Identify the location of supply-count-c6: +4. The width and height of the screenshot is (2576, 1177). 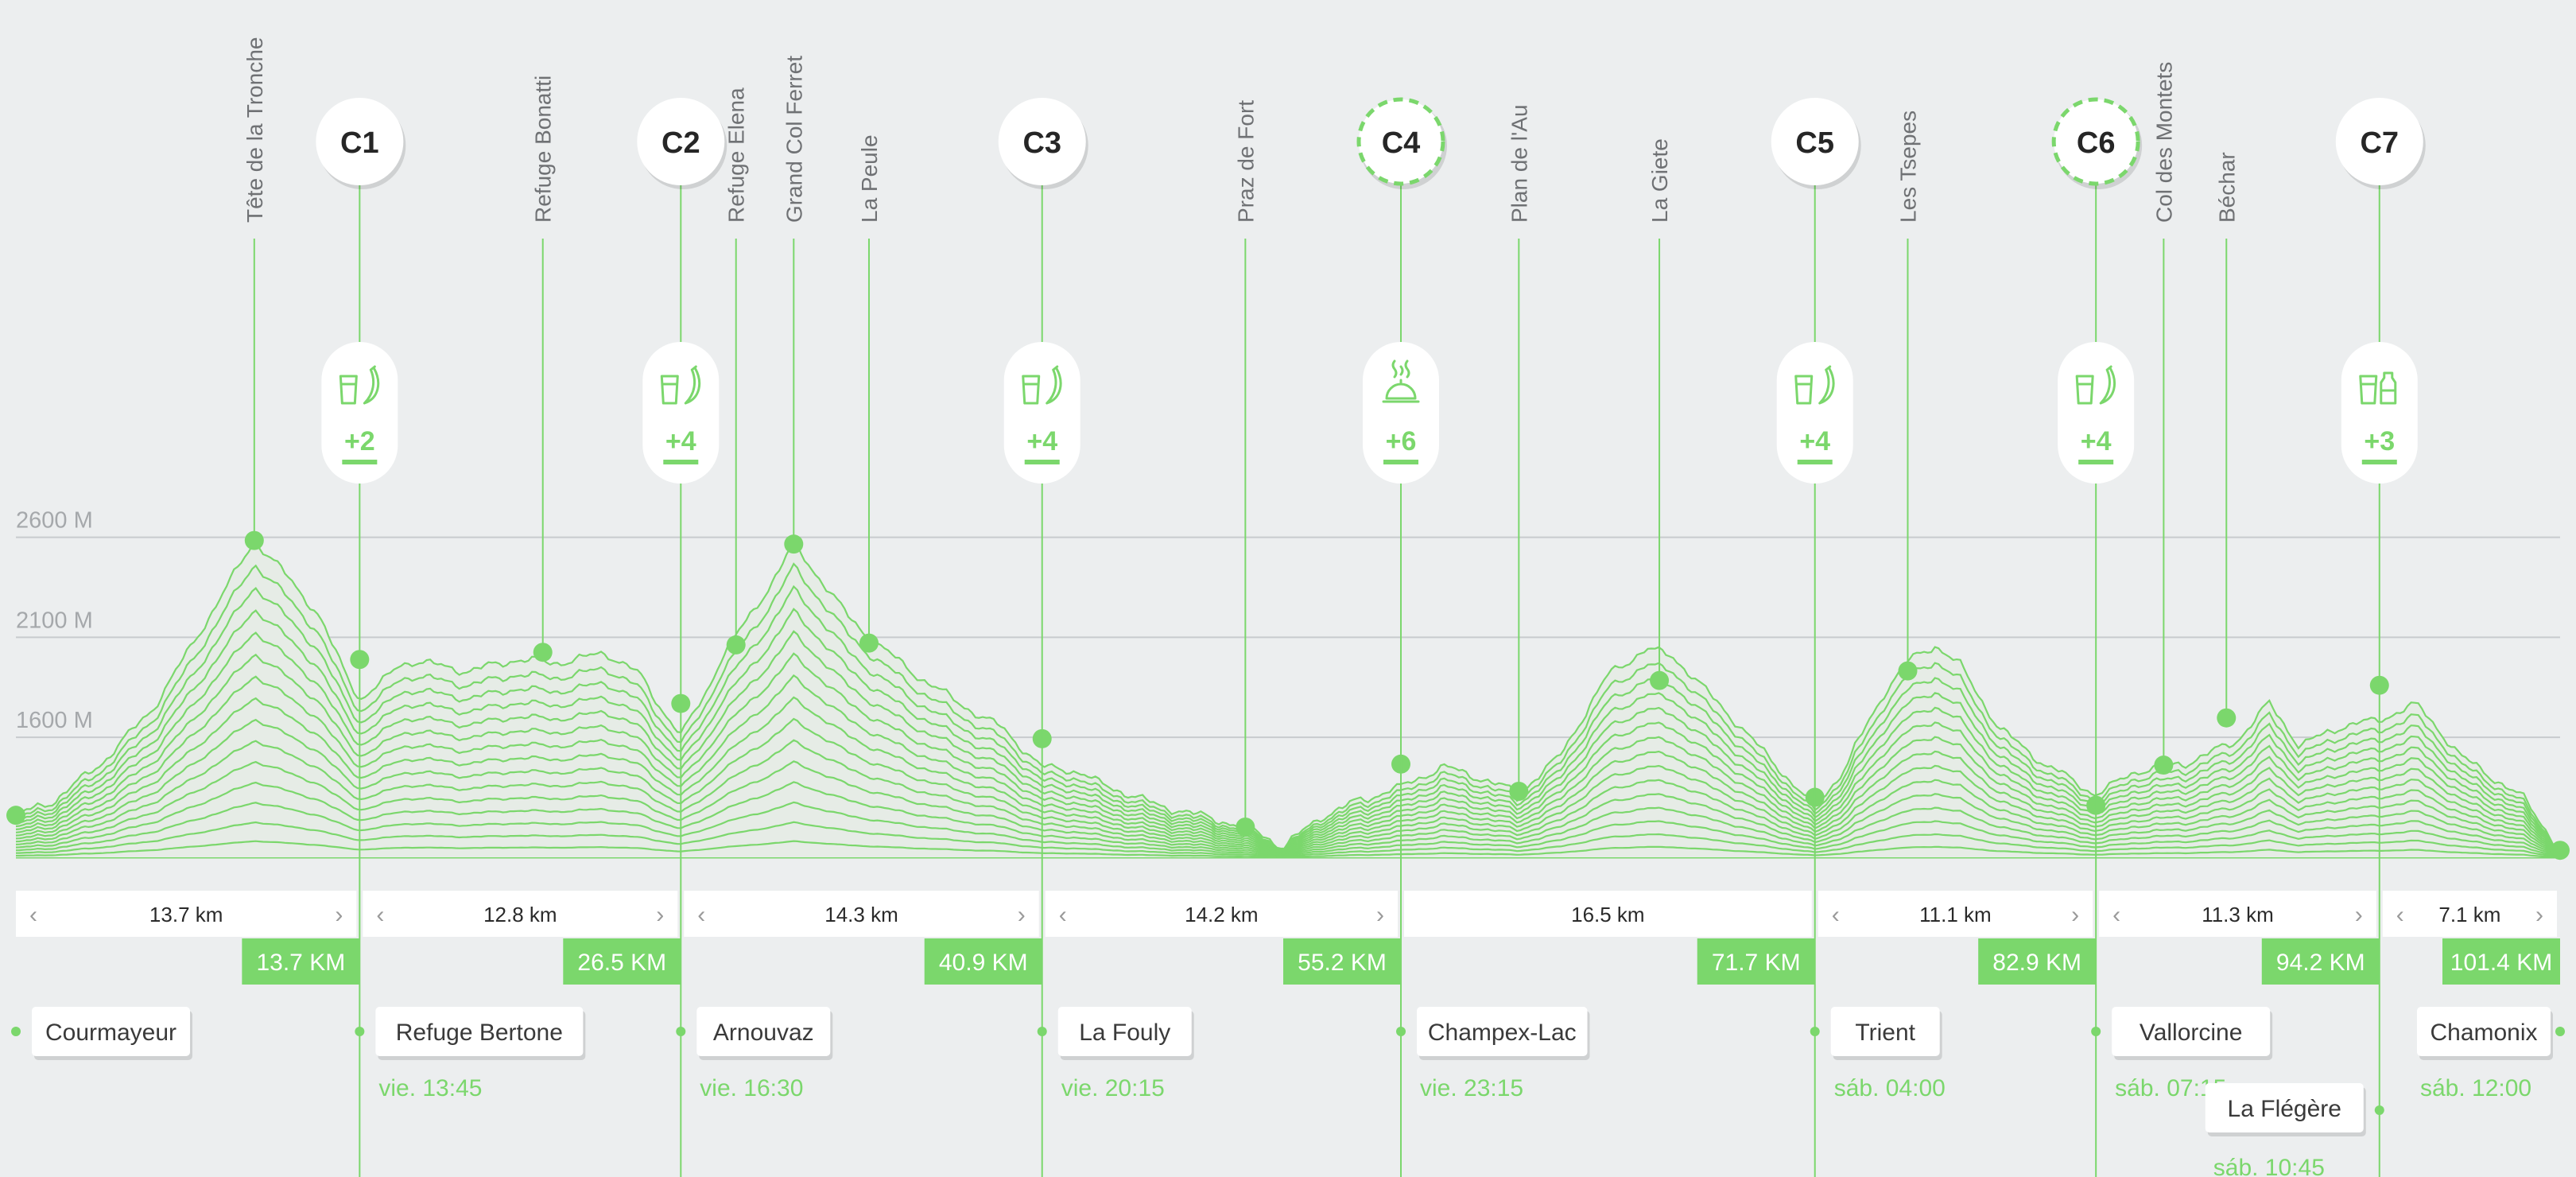
(2096, 441).